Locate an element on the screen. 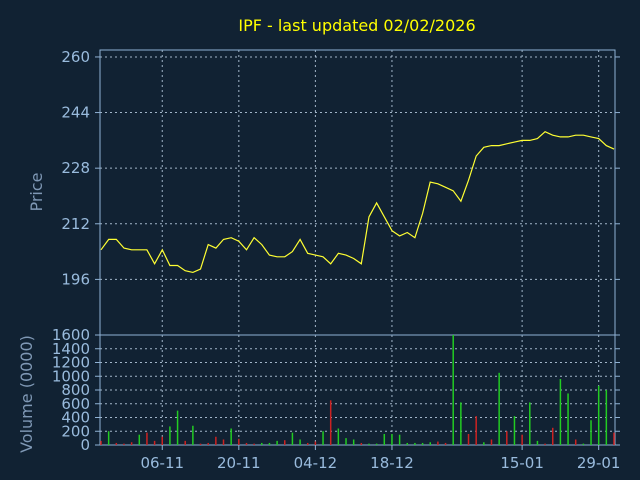 This screenshot has width=640, height=480. volume-tick-label: 800 is located at coordinates (75, 390).